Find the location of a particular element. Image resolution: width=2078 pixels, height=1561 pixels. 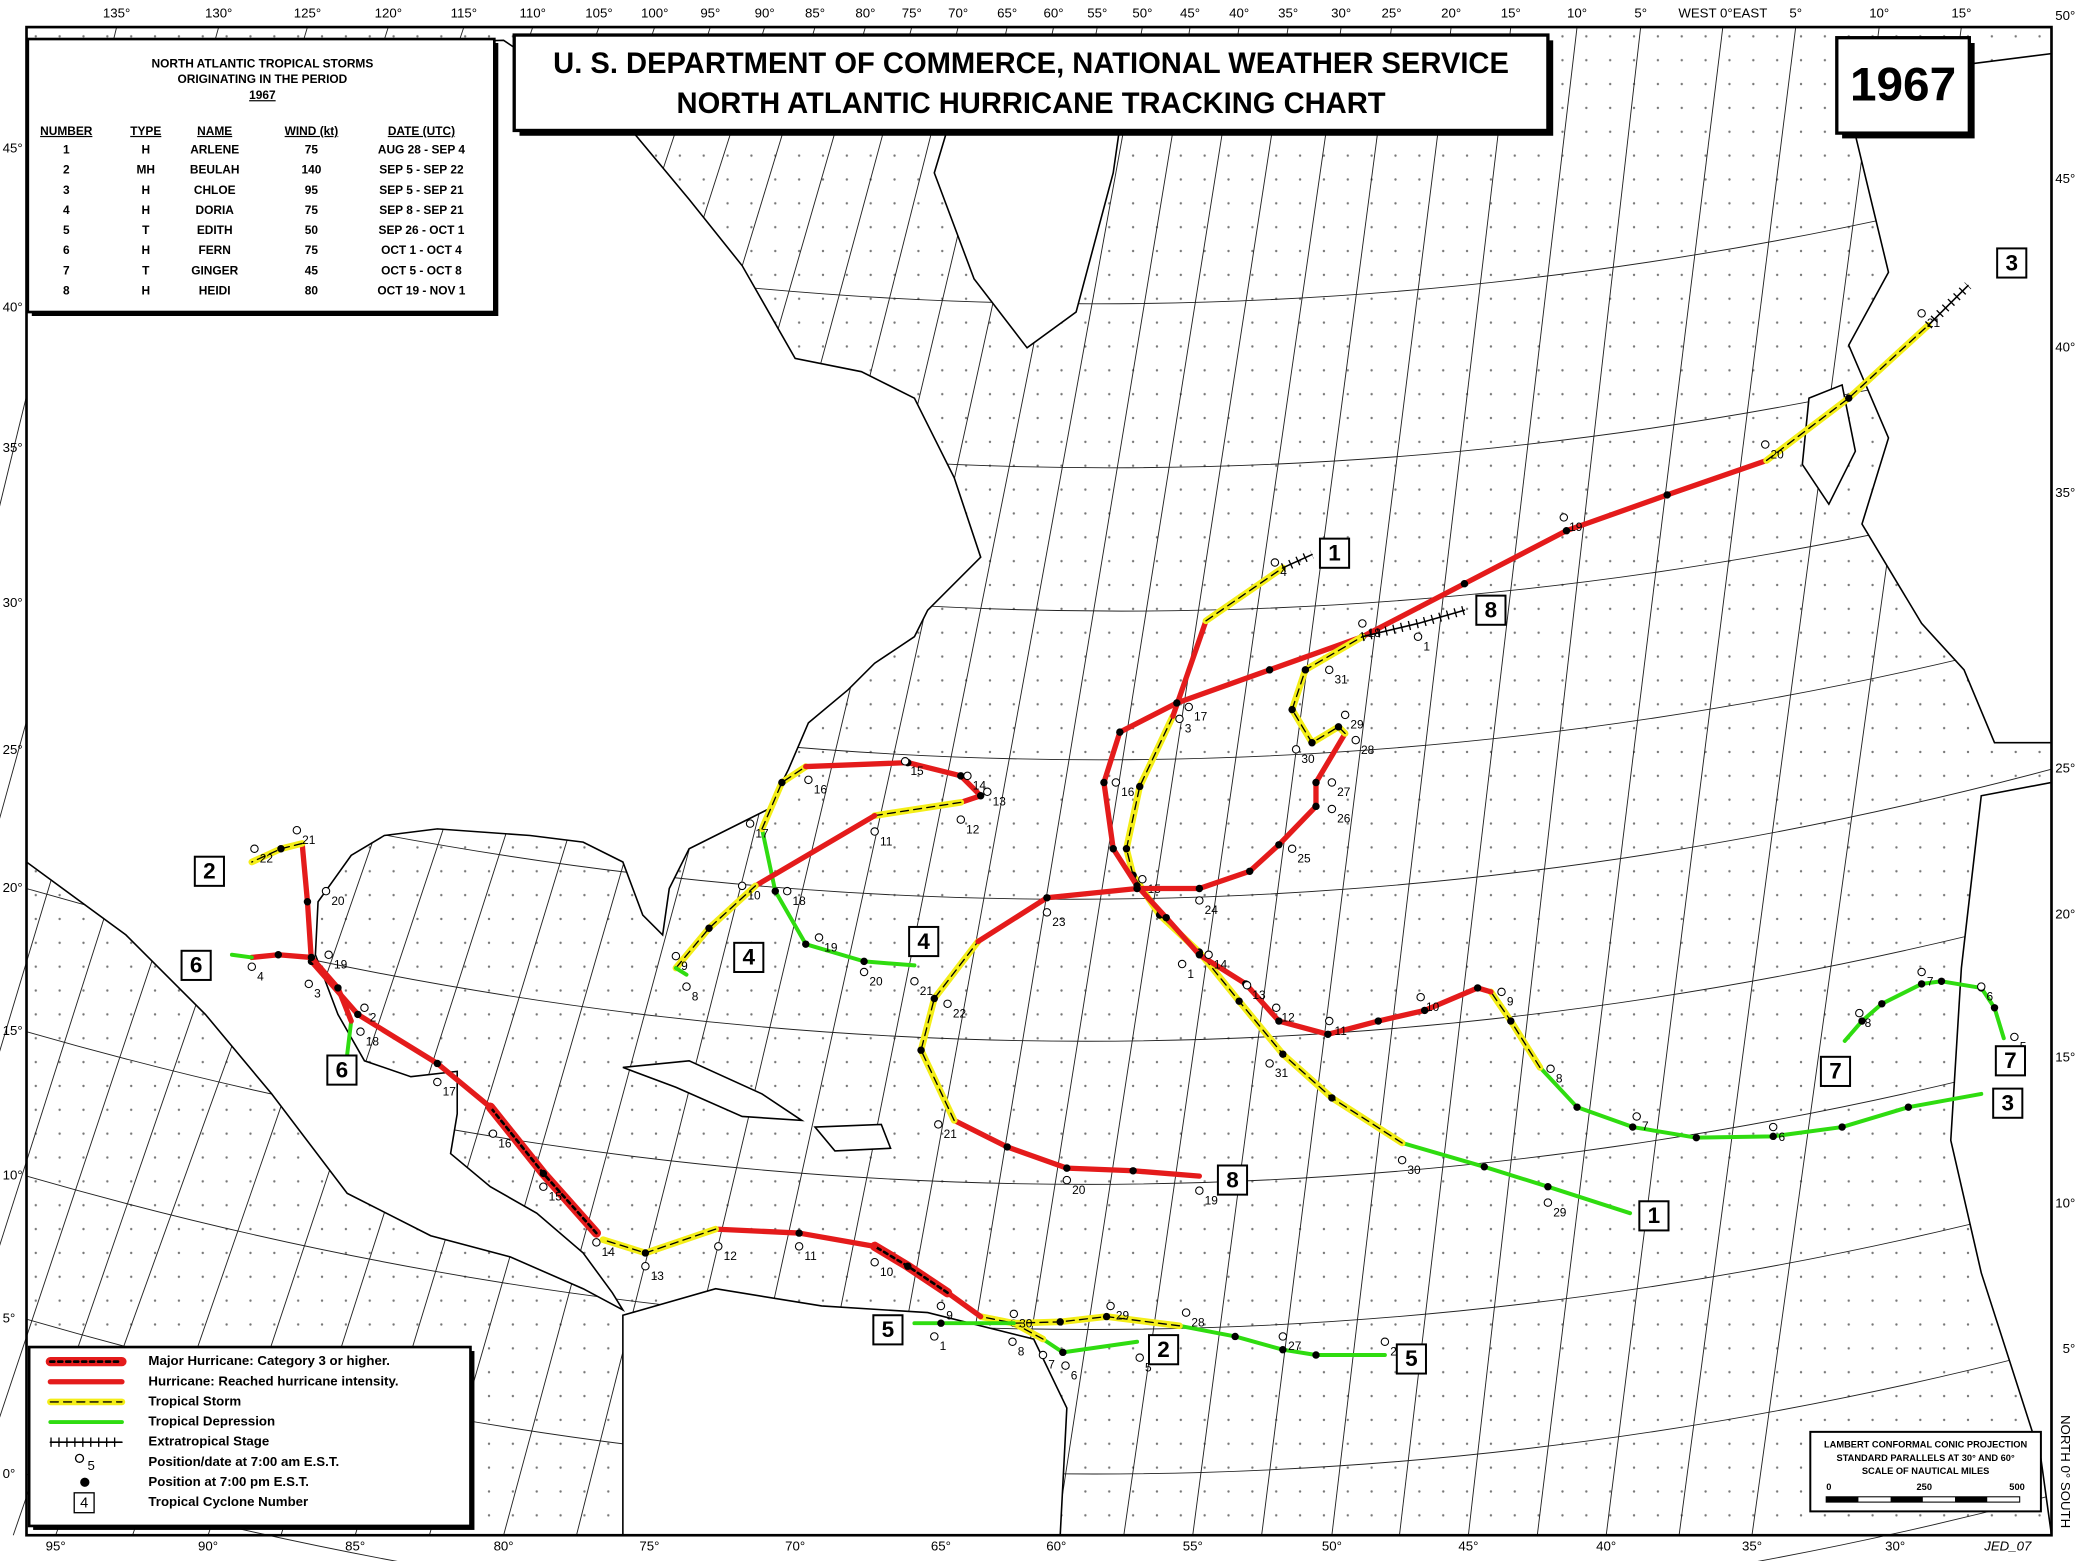

position-date: 26 is located at coordinates (1344, 819).